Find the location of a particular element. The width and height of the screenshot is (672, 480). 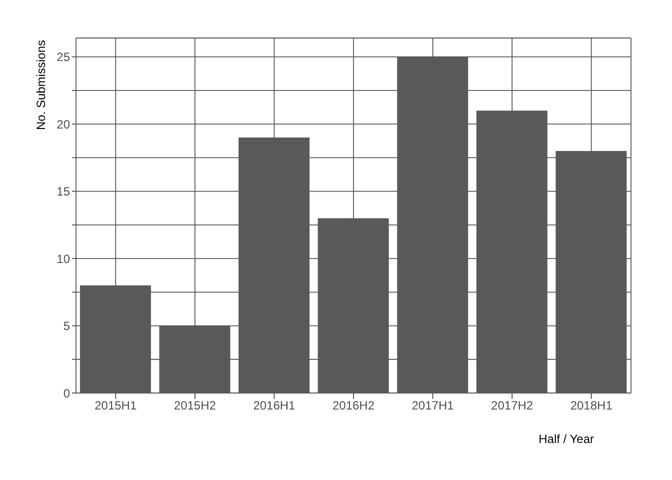

x-tick-label: 2015H1 is located at coordinates (115, 405).